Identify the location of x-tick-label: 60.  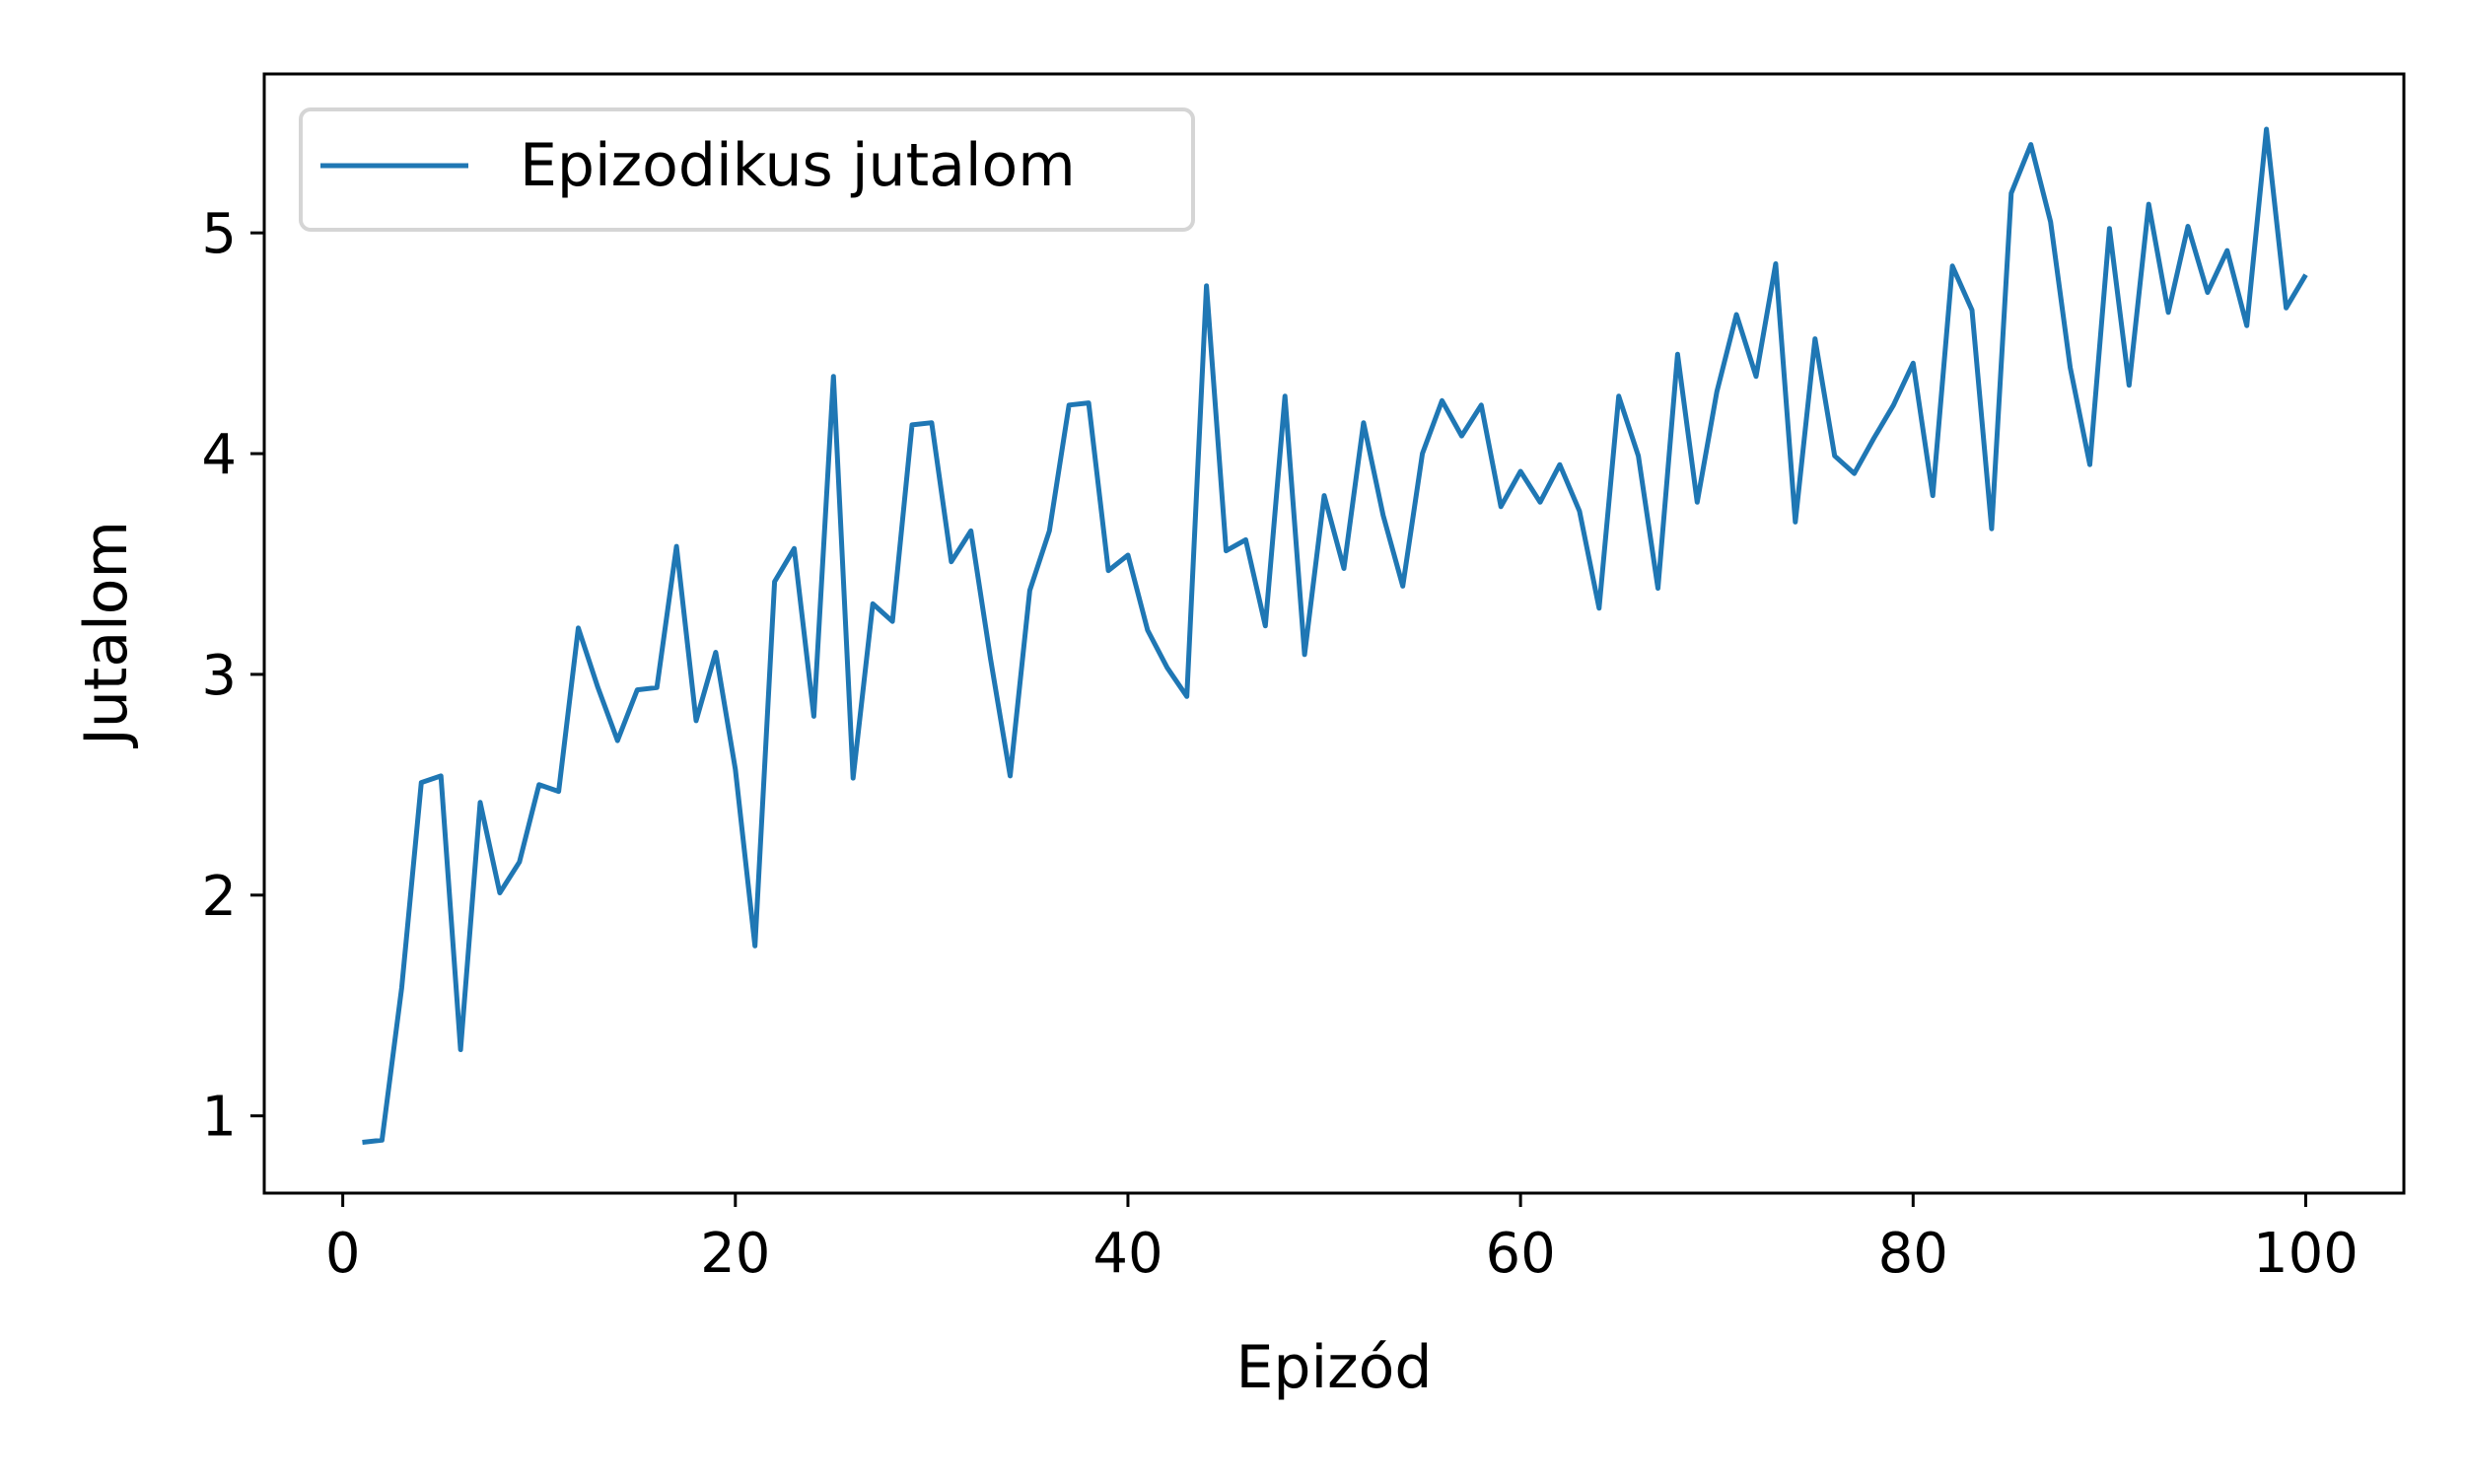
(1520, 1254).